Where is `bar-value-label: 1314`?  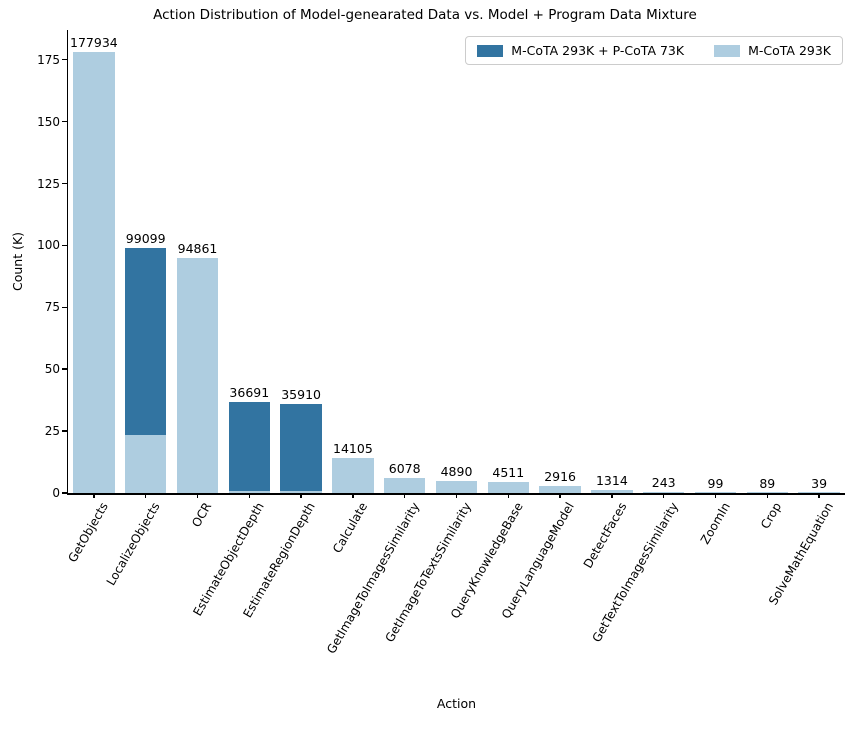 bar-value-label: 1314 is located at coordinates (611, 480).